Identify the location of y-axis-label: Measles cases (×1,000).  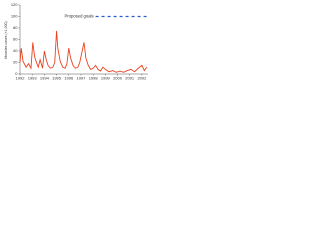
(6, 39).